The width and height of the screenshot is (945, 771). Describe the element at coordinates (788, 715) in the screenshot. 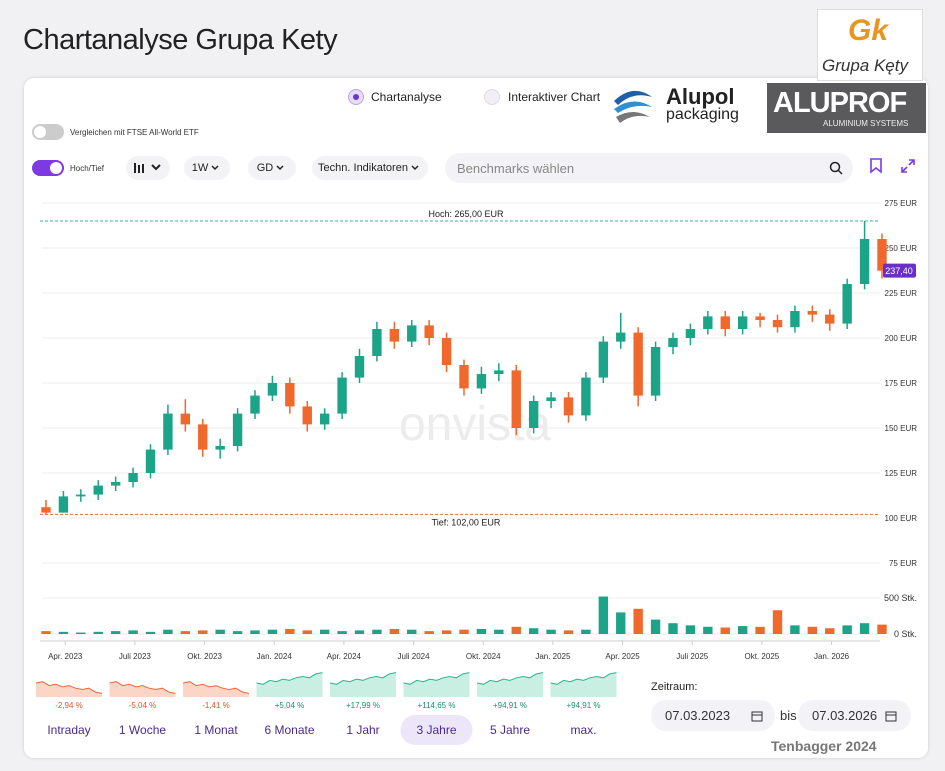

I see `range-sep: bis` at that location.